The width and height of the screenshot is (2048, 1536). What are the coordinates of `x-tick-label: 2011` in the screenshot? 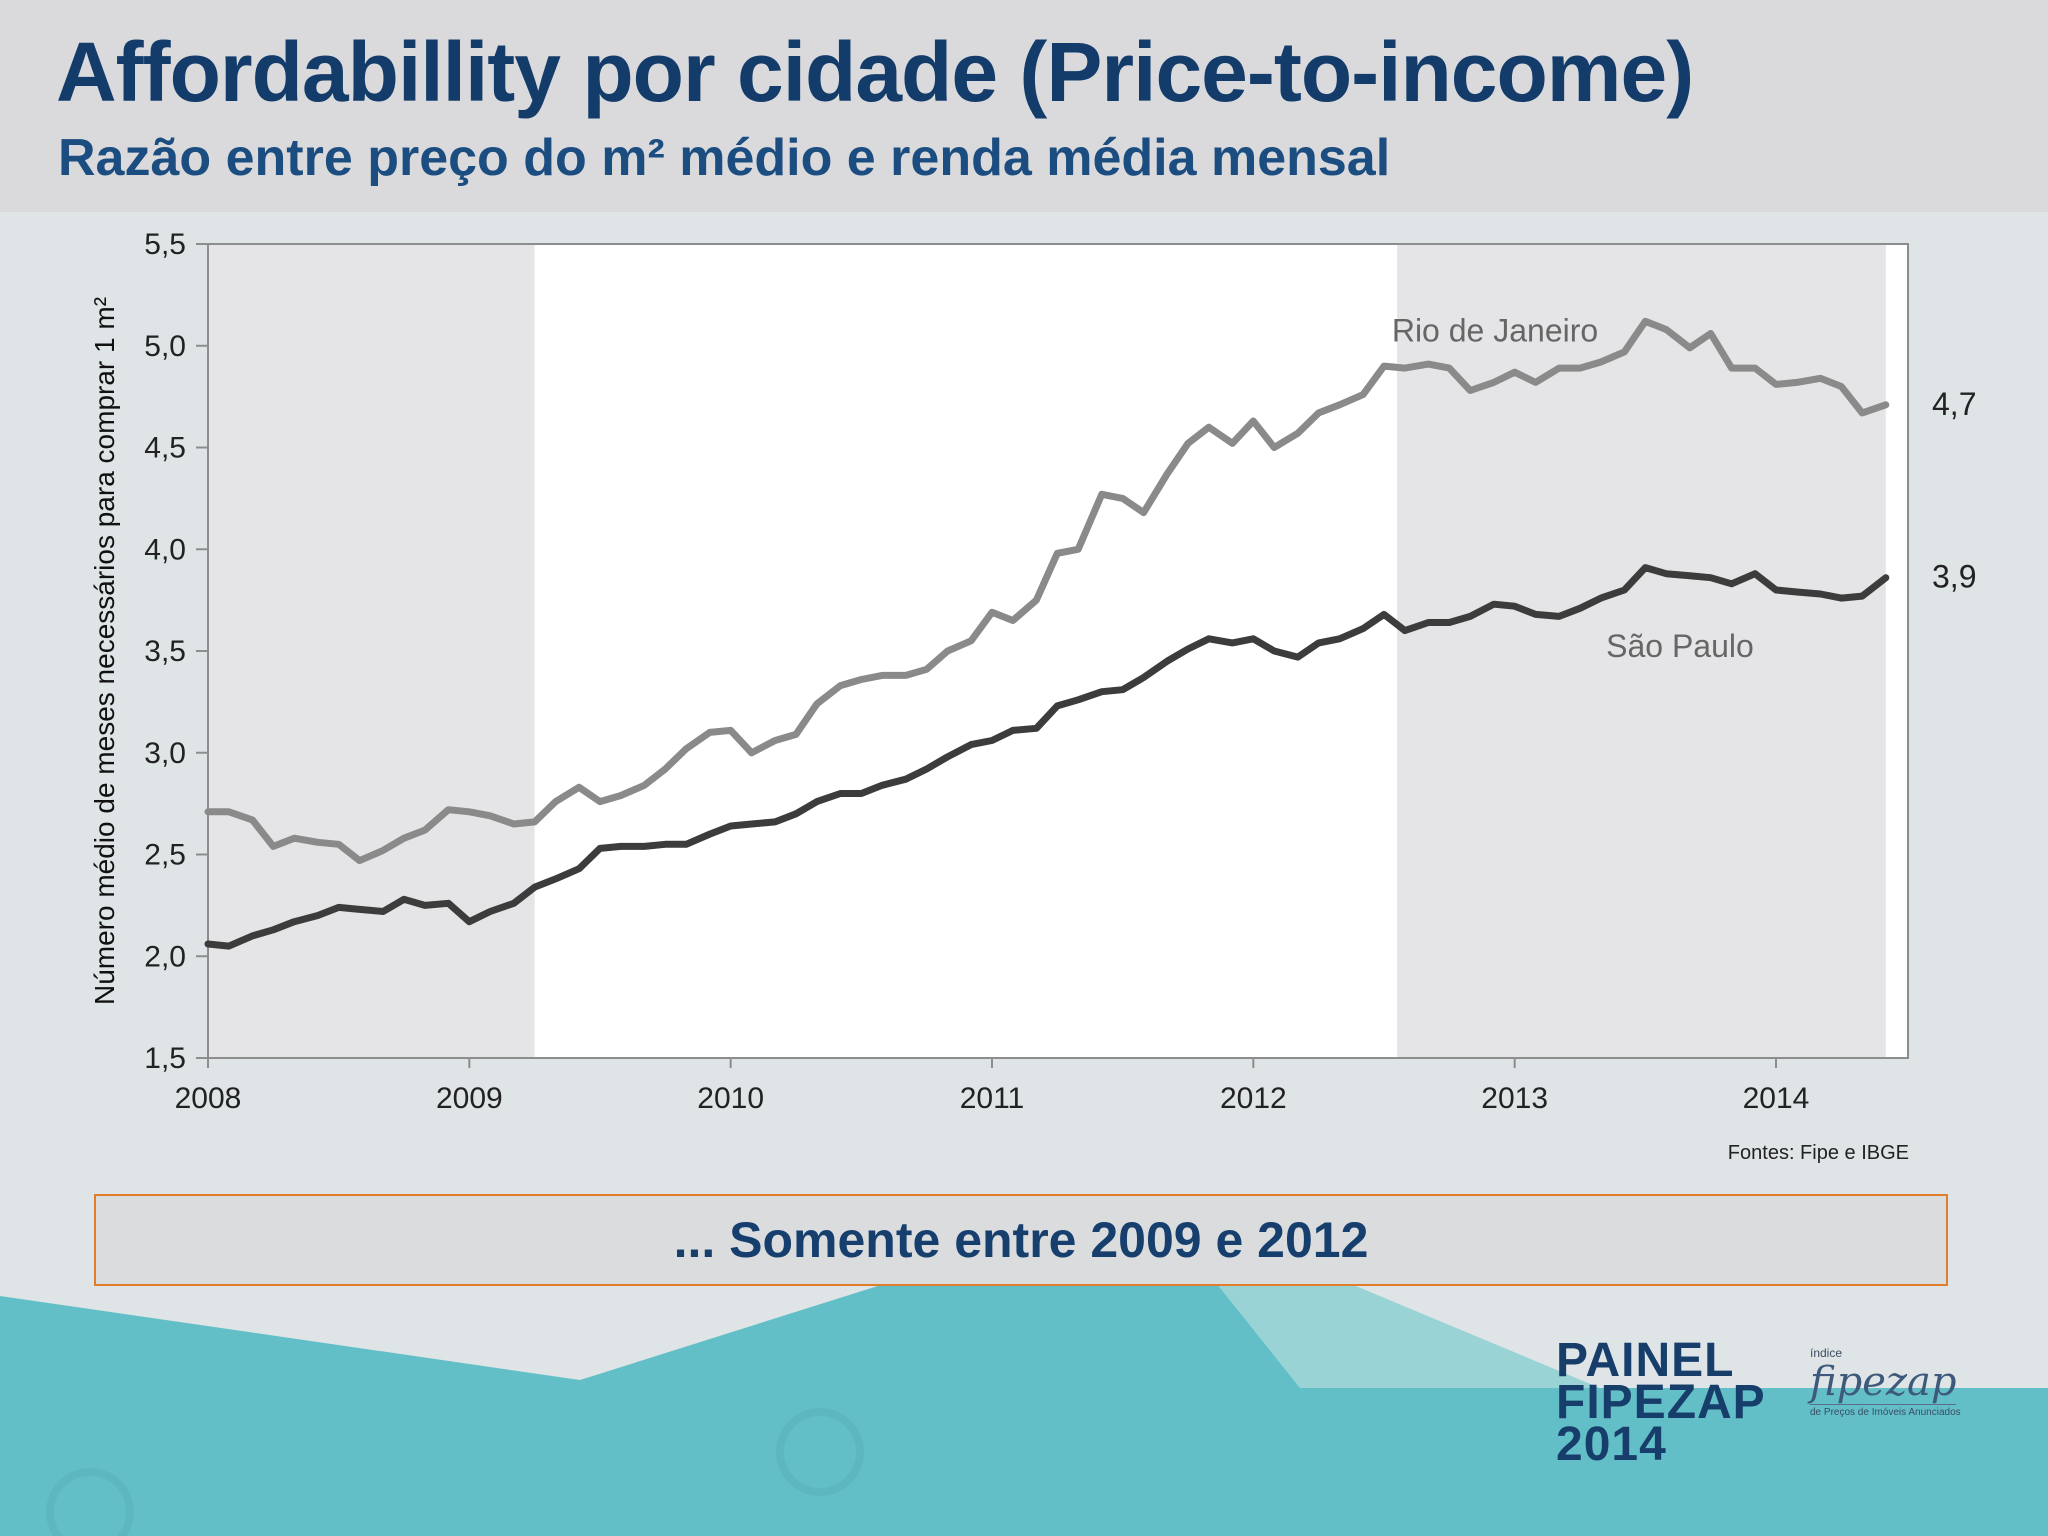 It's located at (992, 1098).